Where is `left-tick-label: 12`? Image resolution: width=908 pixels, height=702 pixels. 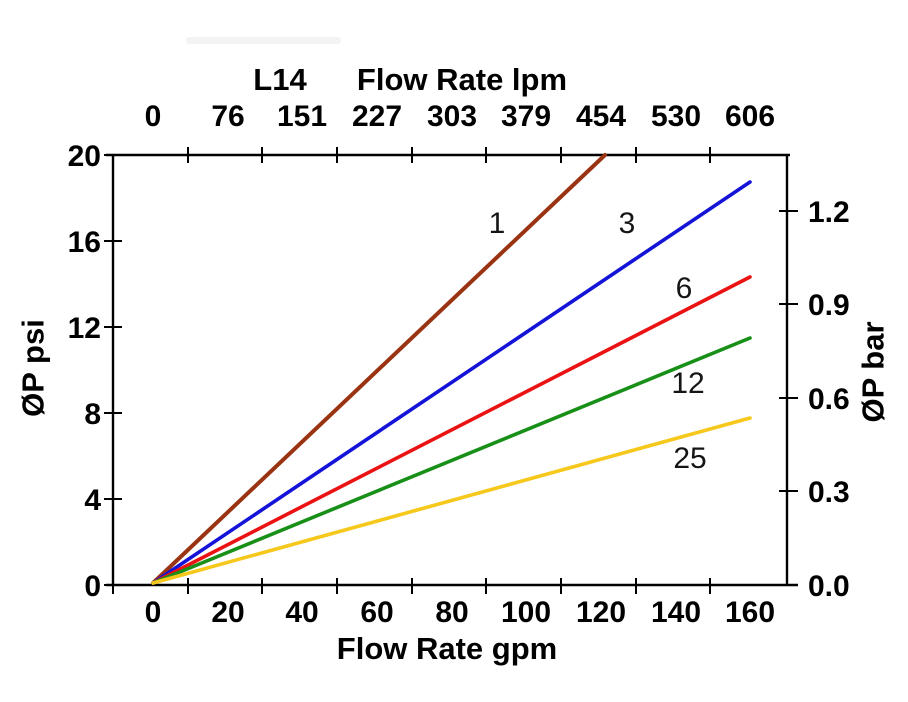 left-tick-label: 12 is located at coordinates (84, 328).